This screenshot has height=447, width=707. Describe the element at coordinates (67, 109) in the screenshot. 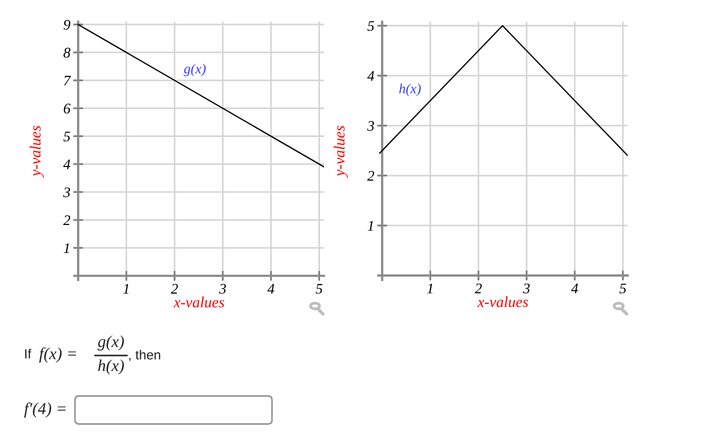

I see `y-tick-label: 6` at that location.